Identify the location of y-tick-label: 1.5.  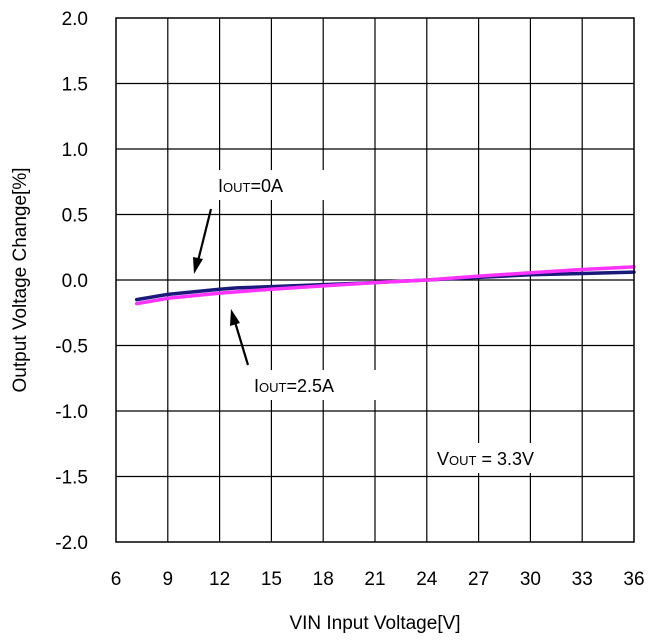
(75, 85).